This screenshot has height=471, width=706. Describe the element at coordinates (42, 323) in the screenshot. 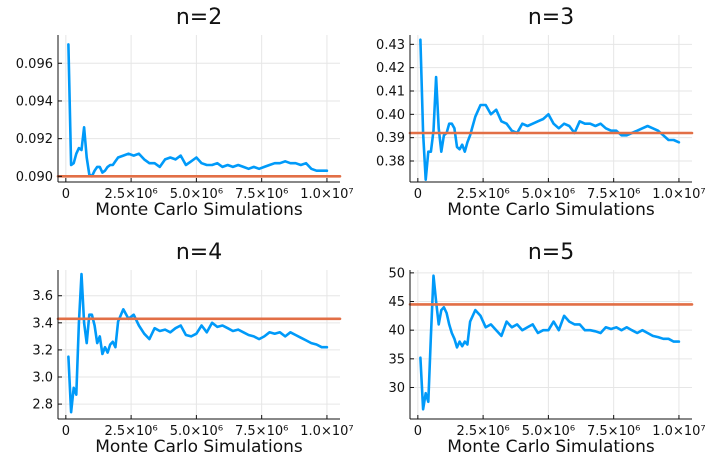

I see `y-tick-label: 3.4` at that location.